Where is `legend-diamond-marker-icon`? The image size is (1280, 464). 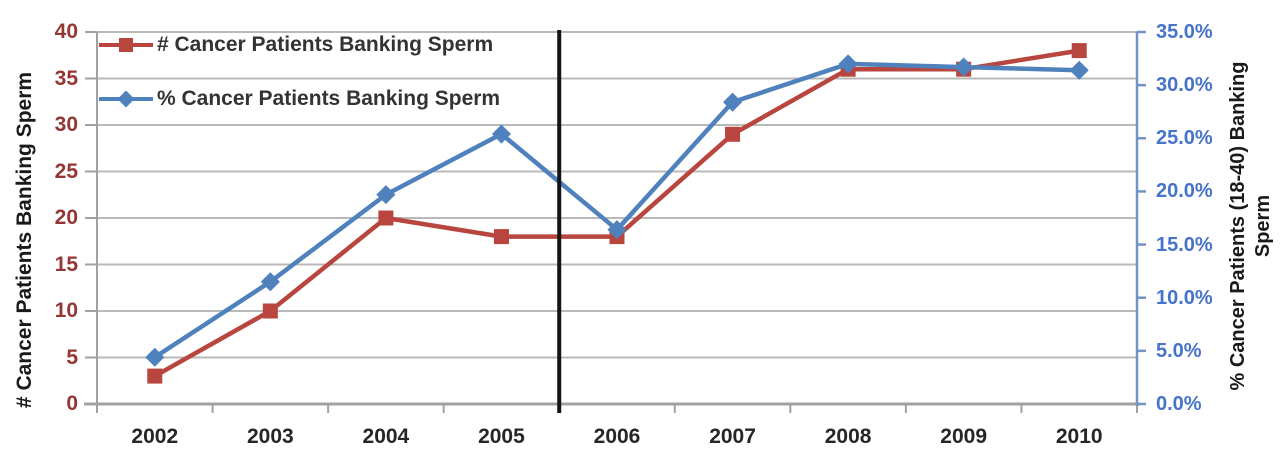
legend-diamond-marker-icon is located at coordinates (126, 99).